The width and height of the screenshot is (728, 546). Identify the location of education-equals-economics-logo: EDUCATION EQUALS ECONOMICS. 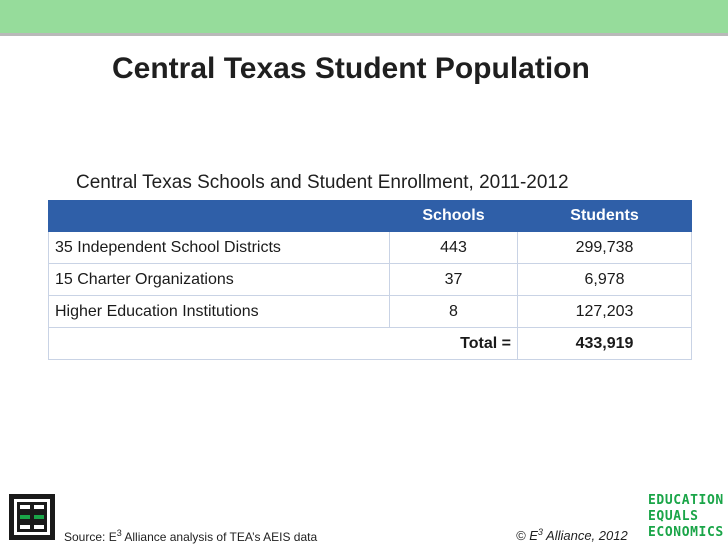
(686, 517).